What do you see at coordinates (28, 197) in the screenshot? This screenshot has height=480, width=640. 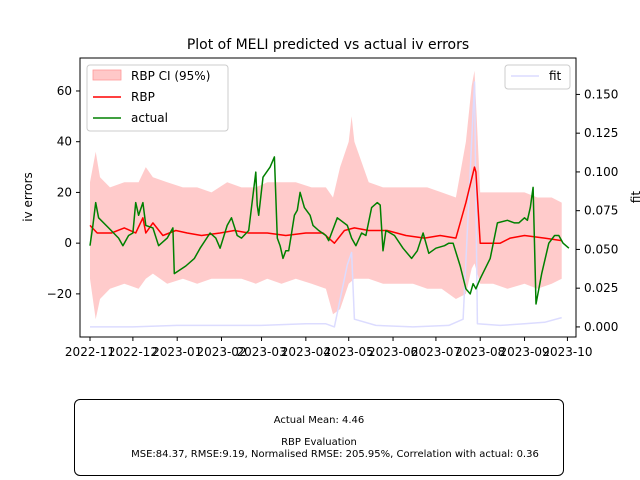 I see `y-axis-label: iv errors` at bounding box center [28, 197].